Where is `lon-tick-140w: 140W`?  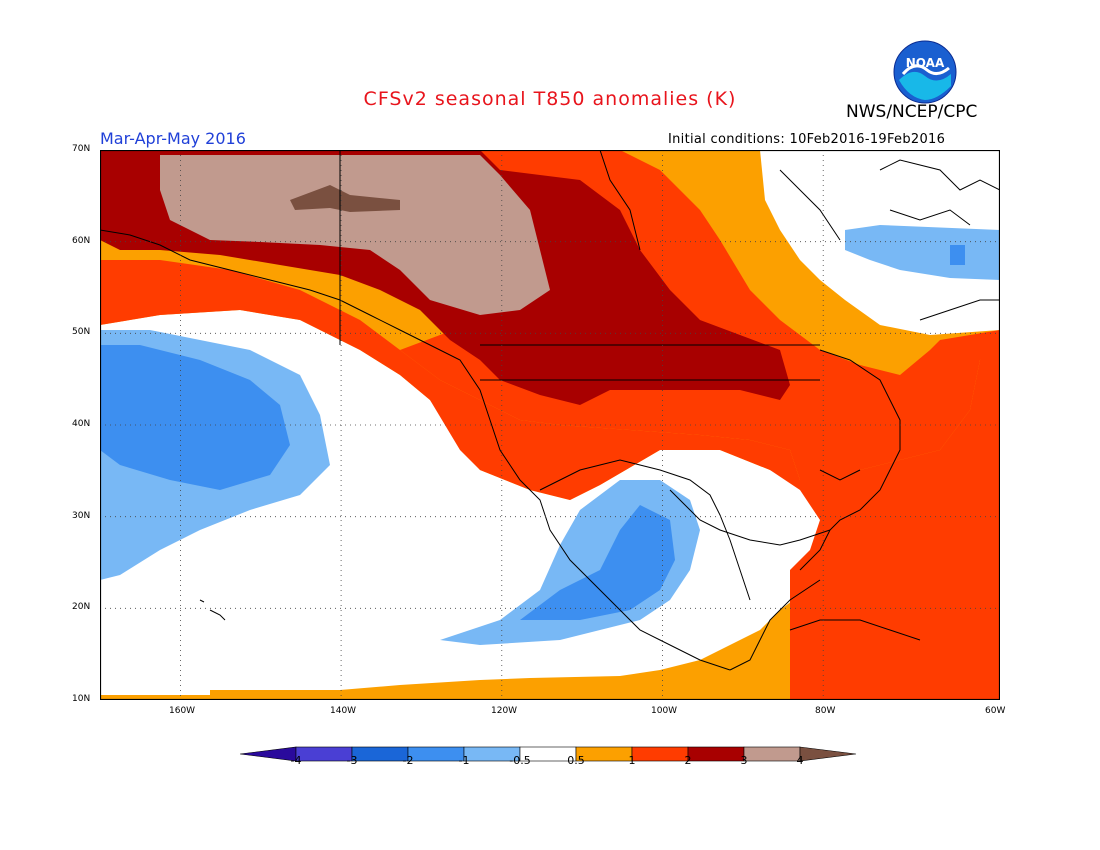
lon-tick-140w: 140W is located at coordinates (343, 711).